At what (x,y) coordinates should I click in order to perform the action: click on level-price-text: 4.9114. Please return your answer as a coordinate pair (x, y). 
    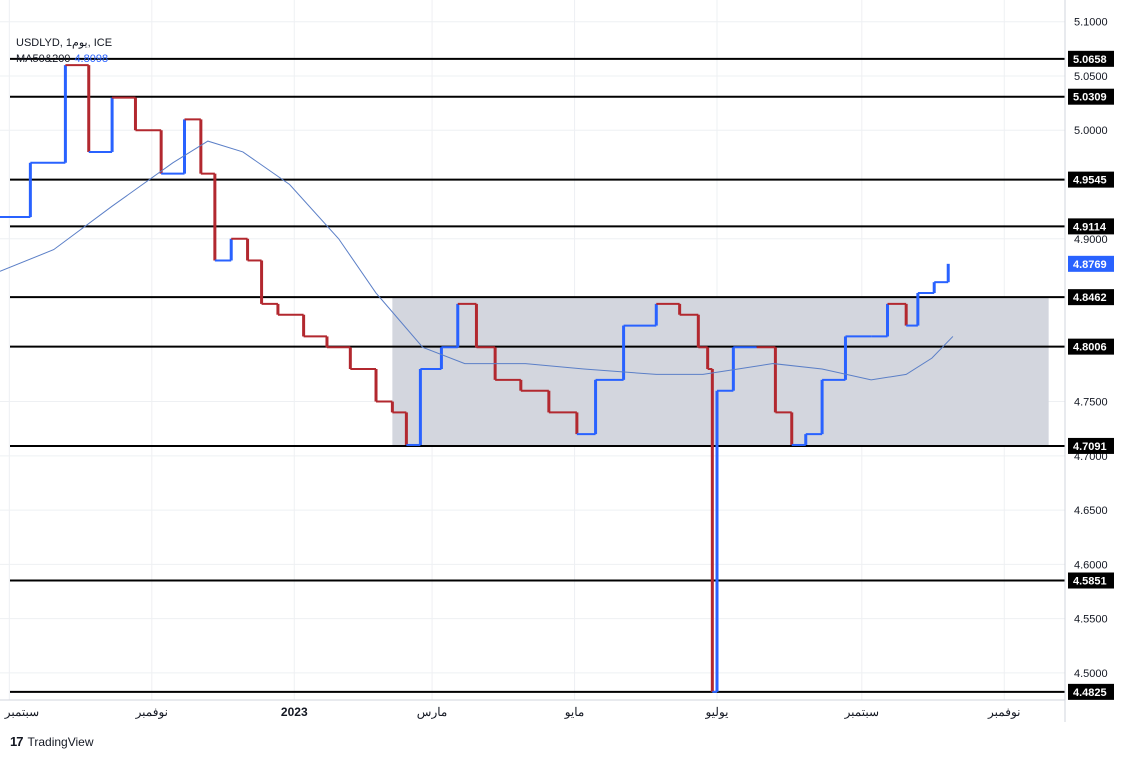
    Looking at the image, I should click on (1090, 227).